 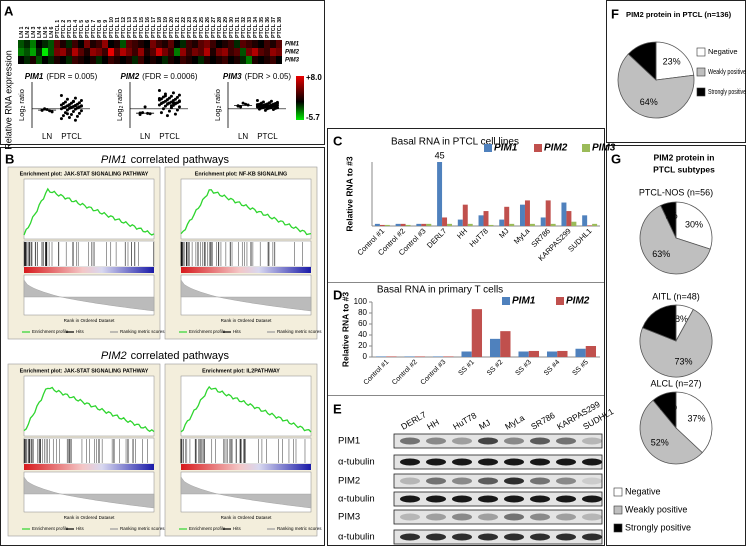 What do you see at coordinates (238, 27) in the screenshot?
I see `column-label: PTCL 31` at bounding box center [238, 27].